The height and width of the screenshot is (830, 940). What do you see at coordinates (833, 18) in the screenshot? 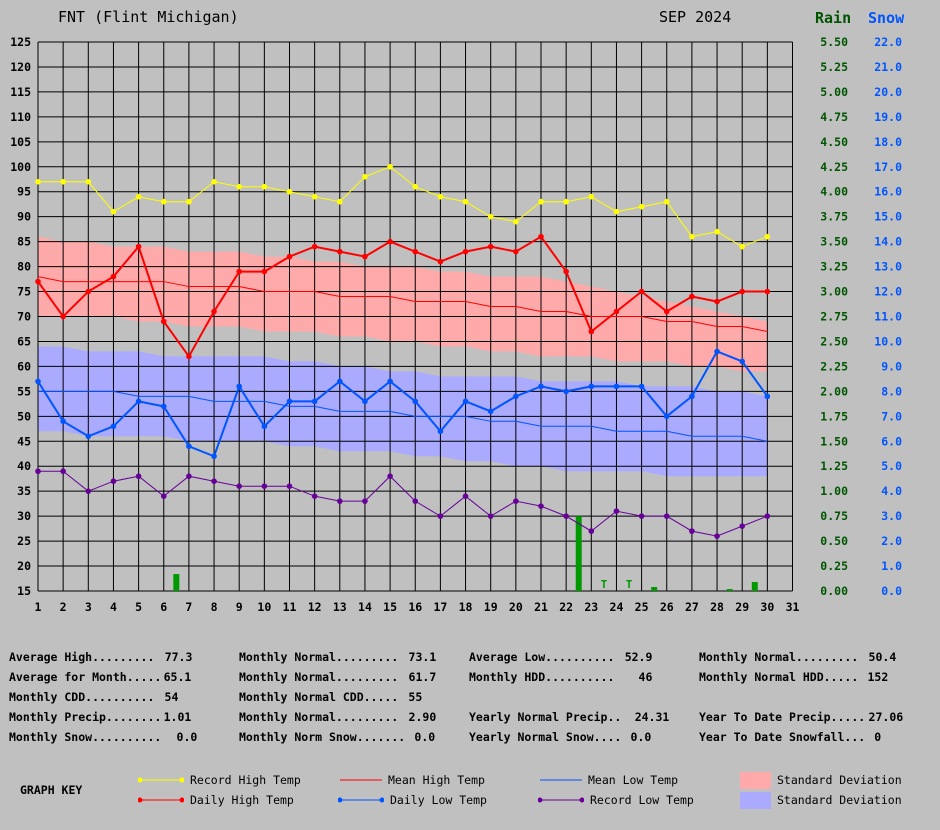
I see `rain-axis-title: Rain` at bounding box center [833, 18].